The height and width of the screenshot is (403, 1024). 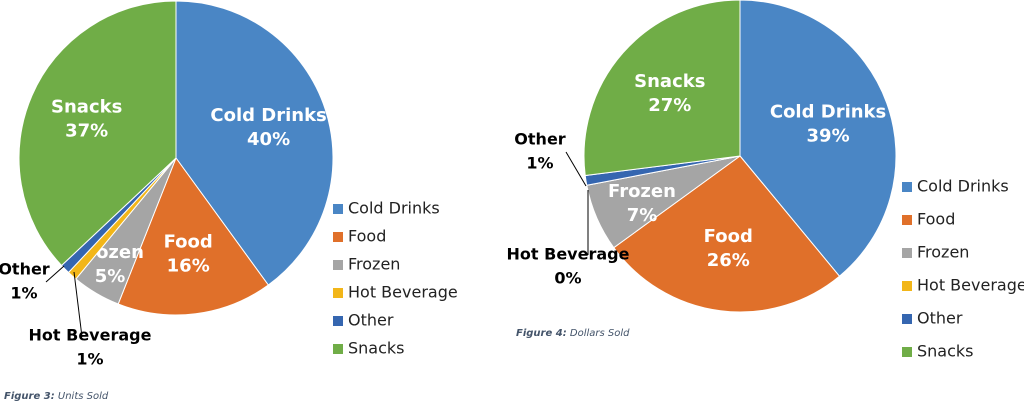 What do you see at coordinates (86, 130) in the screenshot?
I see `data-label-value: 37%` at bounding box center [86, 130].